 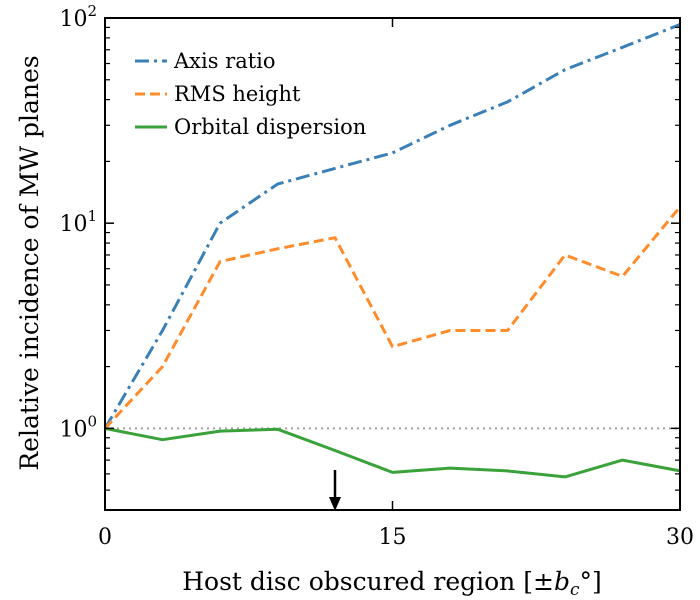 I want to click on x-tick-label: 30, so click(x=680, y=537).